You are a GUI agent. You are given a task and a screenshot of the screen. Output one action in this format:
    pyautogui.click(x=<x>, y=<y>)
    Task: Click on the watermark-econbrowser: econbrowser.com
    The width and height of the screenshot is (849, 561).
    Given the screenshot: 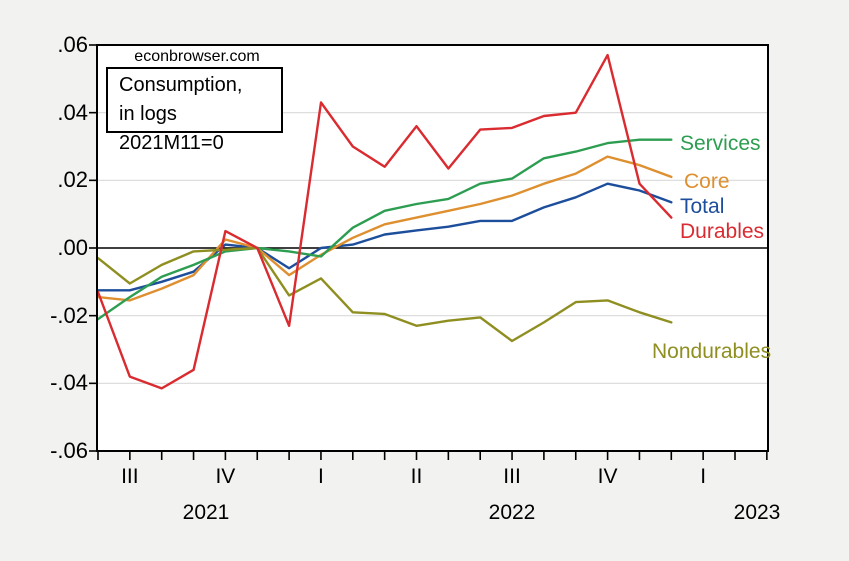 What is the action you would take?
    pyautogui.click(x=197, y=56)
    